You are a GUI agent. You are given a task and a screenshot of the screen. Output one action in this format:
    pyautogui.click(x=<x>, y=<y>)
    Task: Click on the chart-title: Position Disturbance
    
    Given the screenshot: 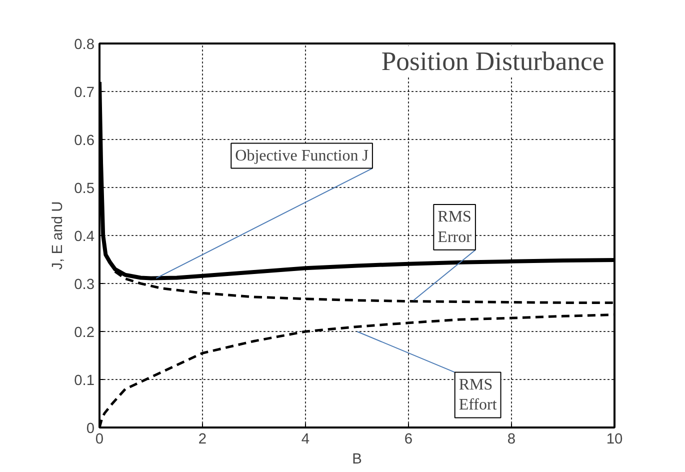 What is the action you would take?
    pyautogui.click(x=492, y=61)
    